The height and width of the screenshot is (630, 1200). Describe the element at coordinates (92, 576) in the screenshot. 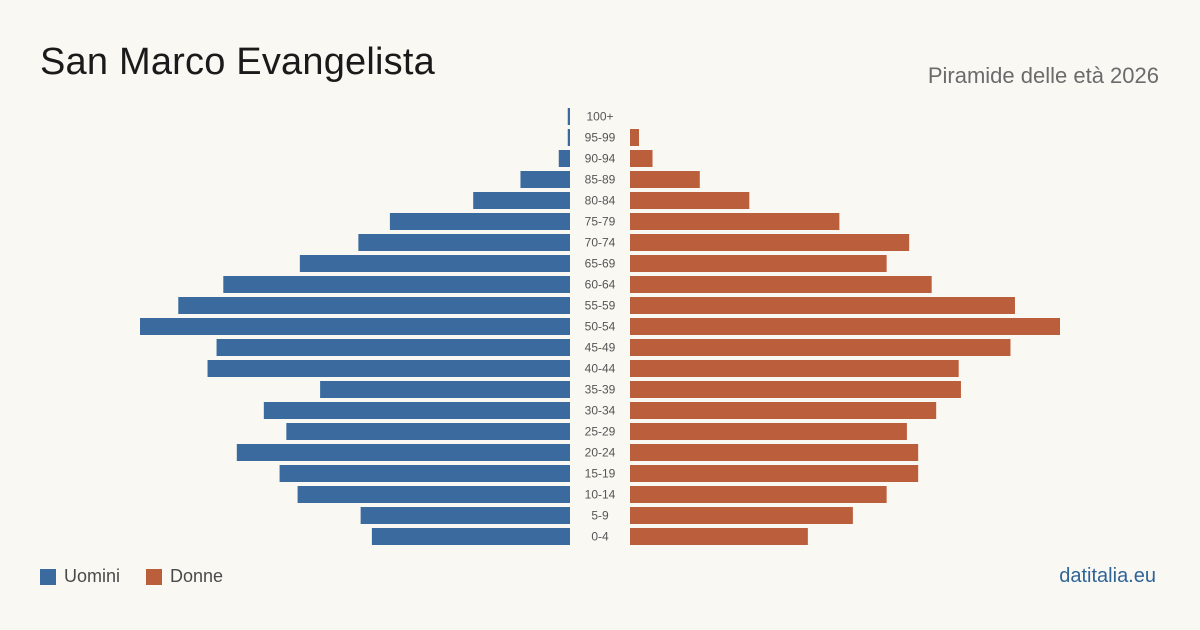

I see `legend-label-male: Uomini` at that location.